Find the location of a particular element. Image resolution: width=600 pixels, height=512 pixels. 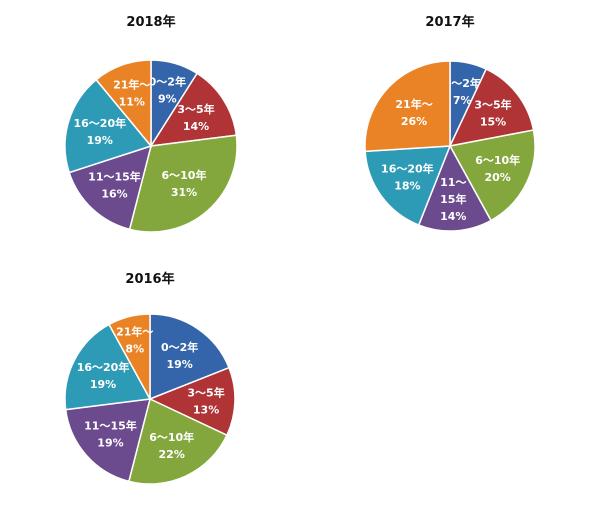

chart-title-2016: 2016年 is located at coordinates (150, 279).